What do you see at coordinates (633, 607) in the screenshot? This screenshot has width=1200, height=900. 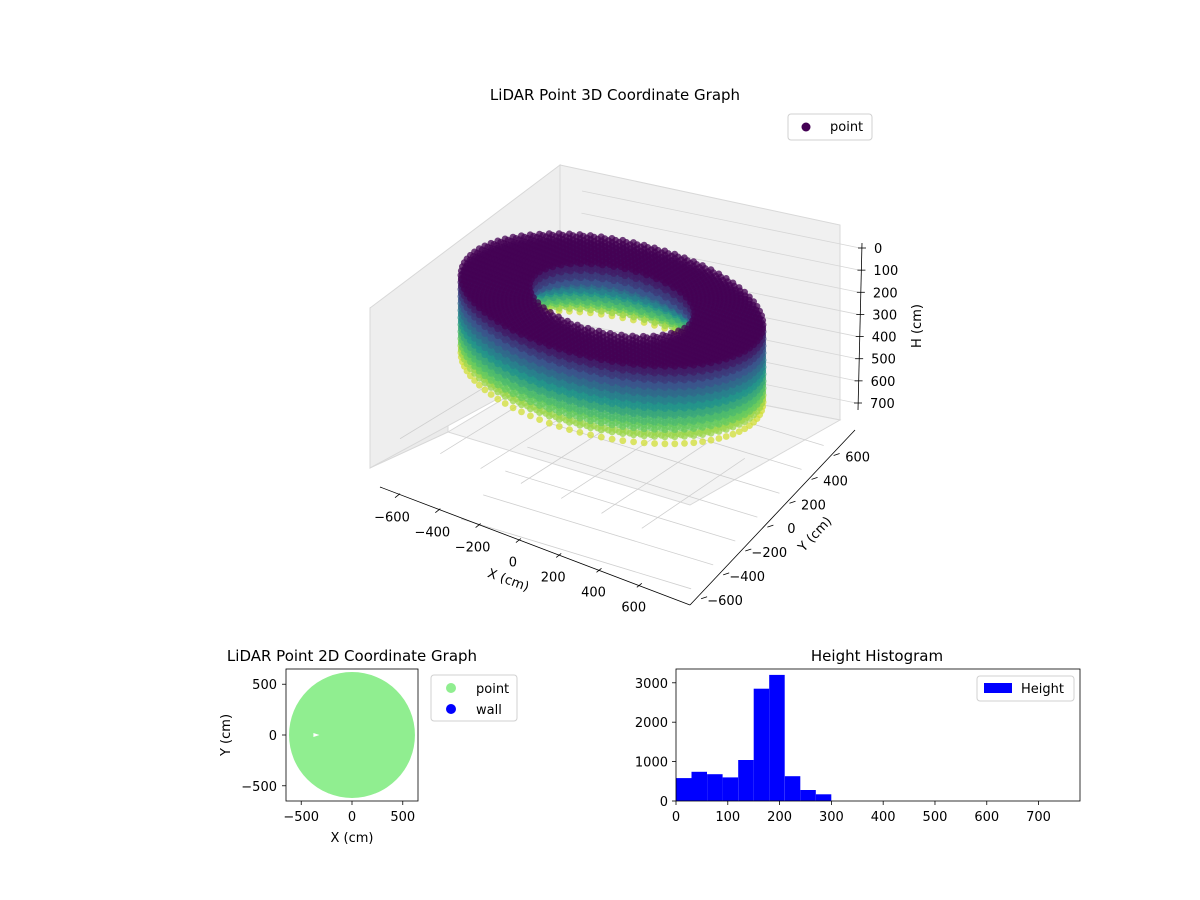 I see `x-tick-label: 600` at bounding box center [633, 607].